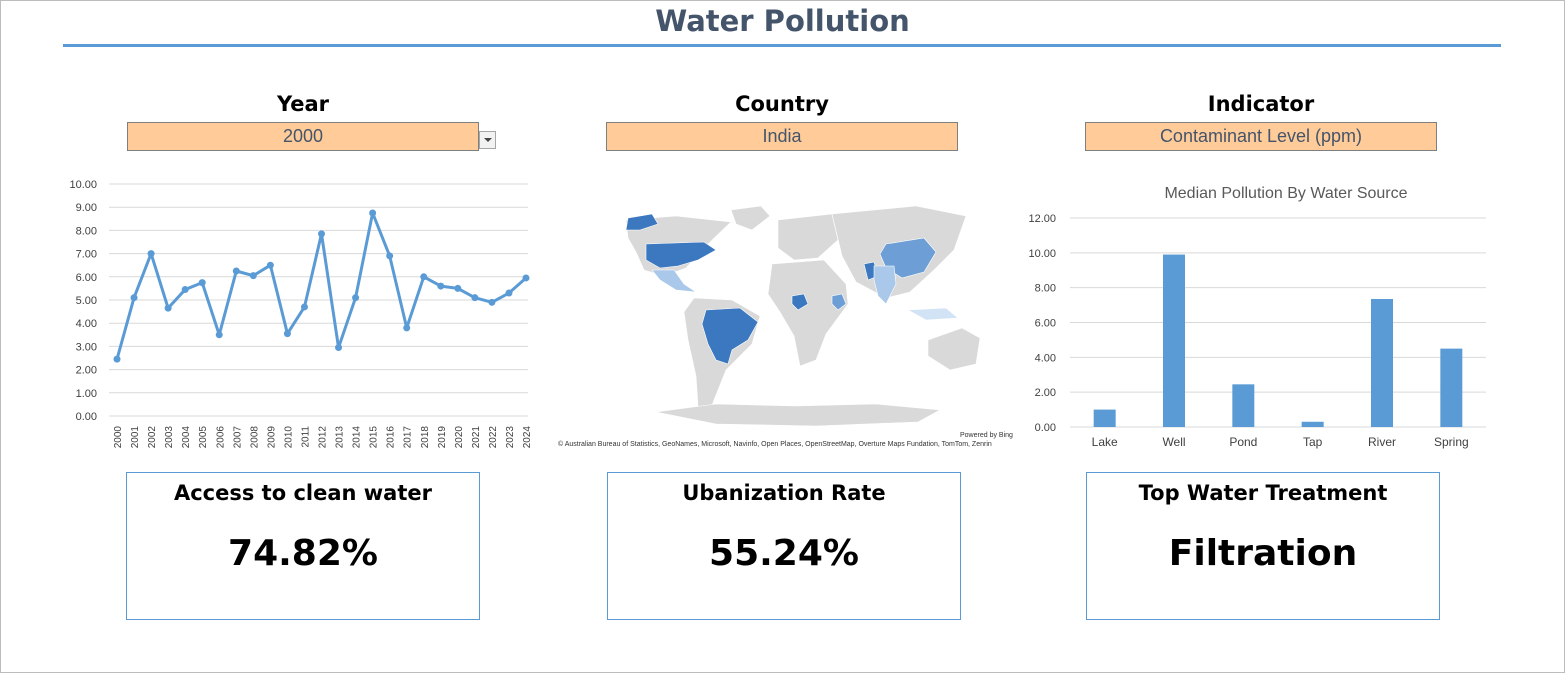 The width and height of the screenshot is (1565, 673). What do you see at coordinates (302, 493) in the screenshot?
I see `kpi-title: Access to clean water` at bounding box center [302, 493].